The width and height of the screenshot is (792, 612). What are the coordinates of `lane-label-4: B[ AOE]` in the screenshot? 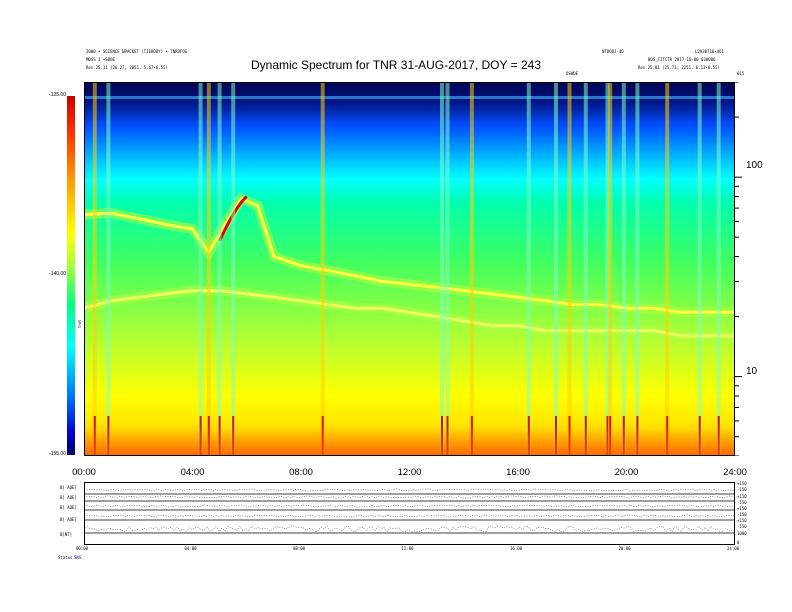 It's located at (68, 519).